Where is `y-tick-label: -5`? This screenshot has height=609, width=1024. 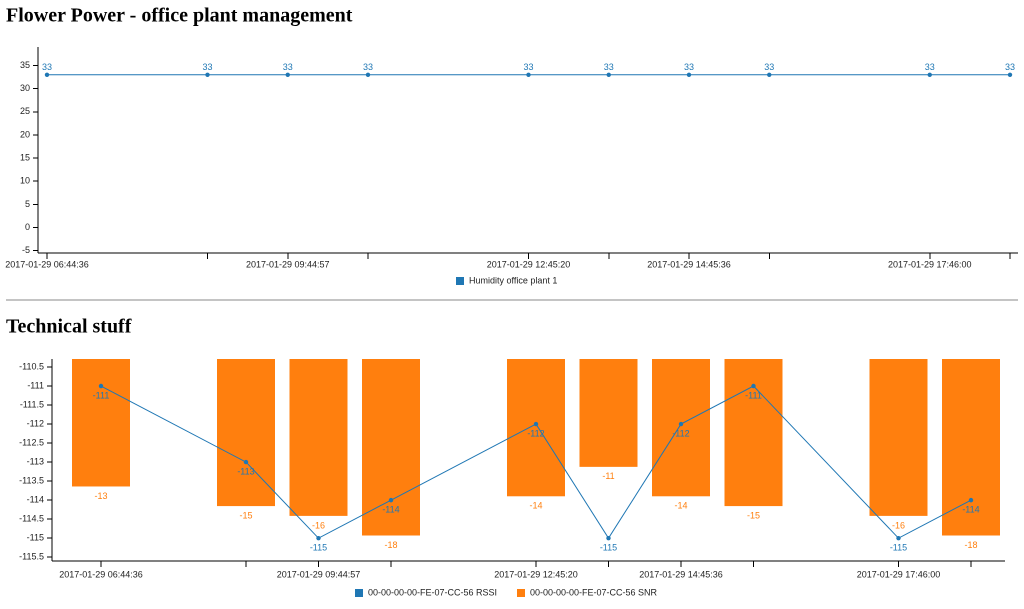
y-tick-label: -5 is located at coordinates (26, 250).